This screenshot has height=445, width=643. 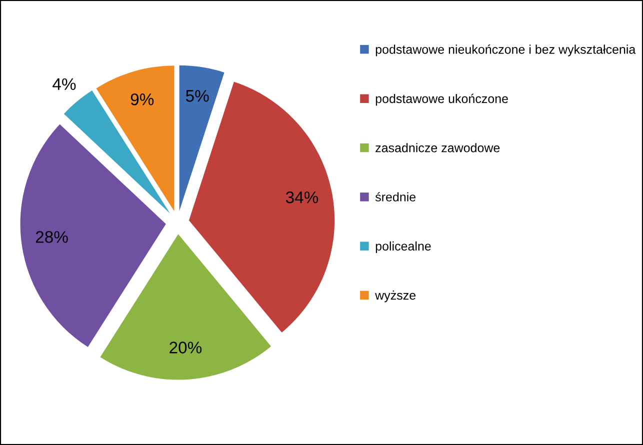 I want to click on data-label: 20%, so click(x=186, y=348).